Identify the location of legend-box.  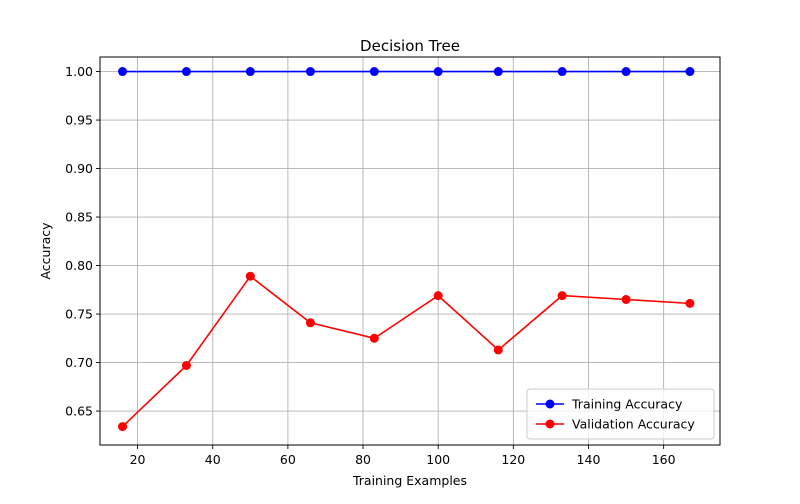
(620, 414).